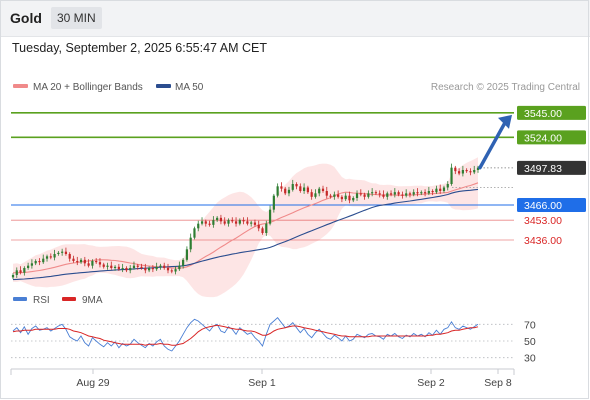  Describe the element at coordinates (530, 342) in the screenshot. I see `rsi-tick-label: 50` at that location.